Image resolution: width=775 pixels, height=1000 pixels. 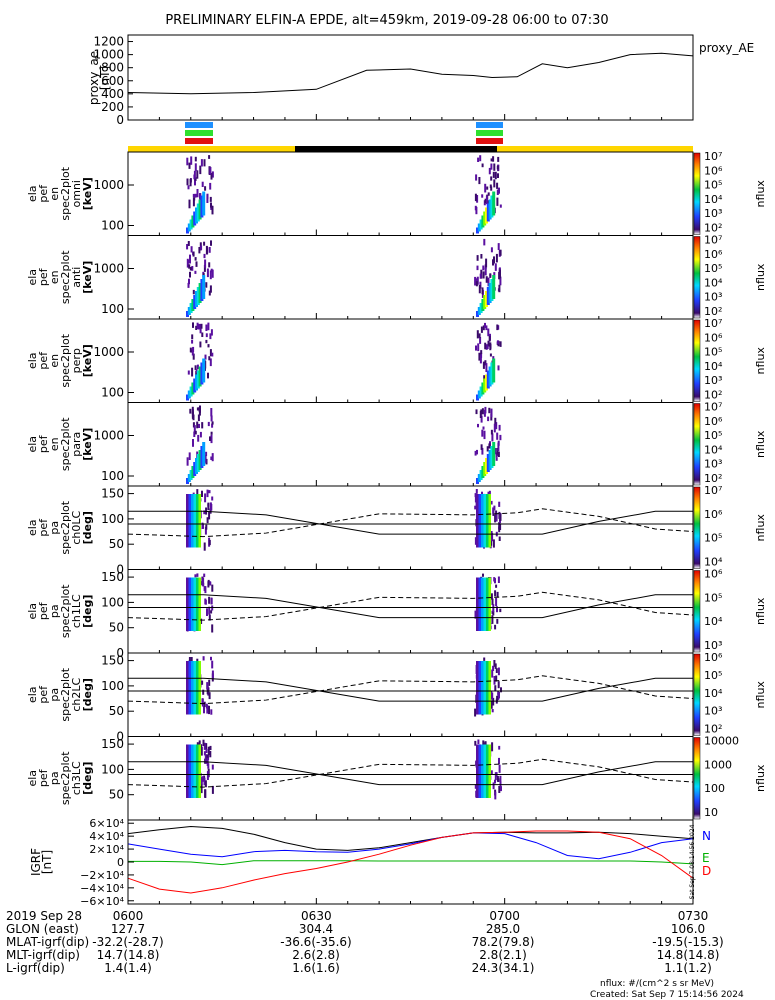 I want to click on loss-cone-line, so click(x=410, y=522).